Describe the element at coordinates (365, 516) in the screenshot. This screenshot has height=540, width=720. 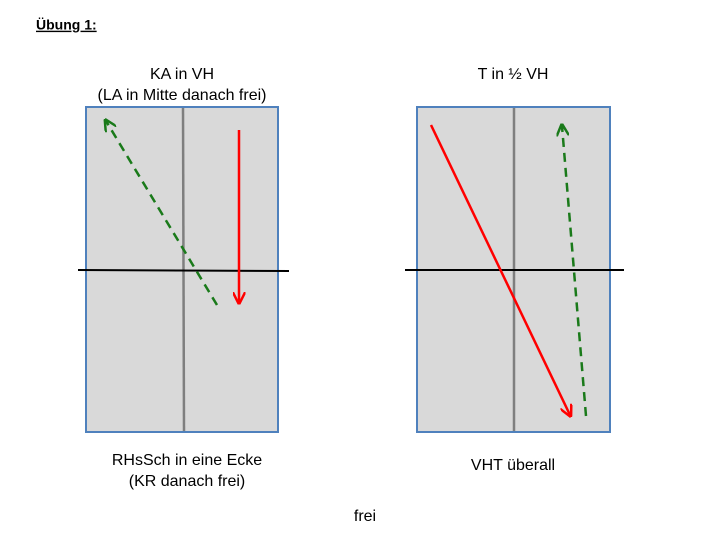
I see `footer: frei` at that location.